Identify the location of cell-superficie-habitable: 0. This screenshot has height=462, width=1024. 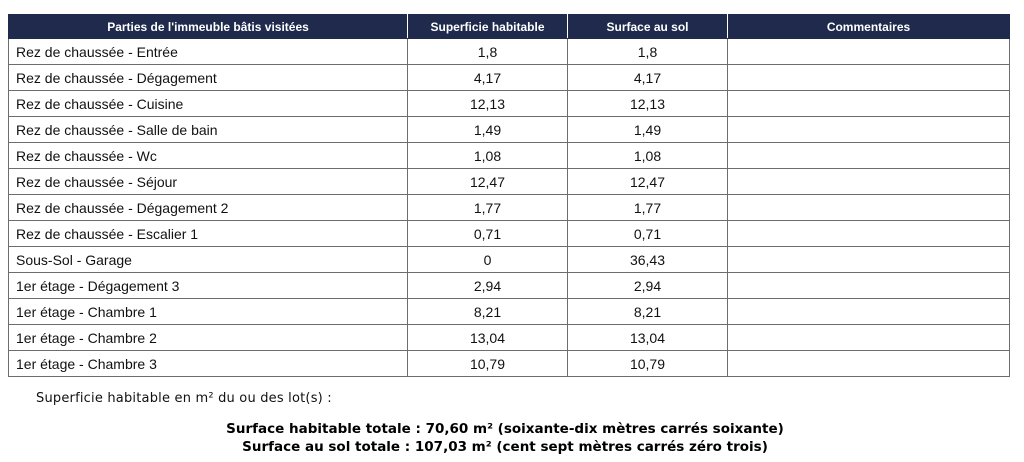
(487, 259).